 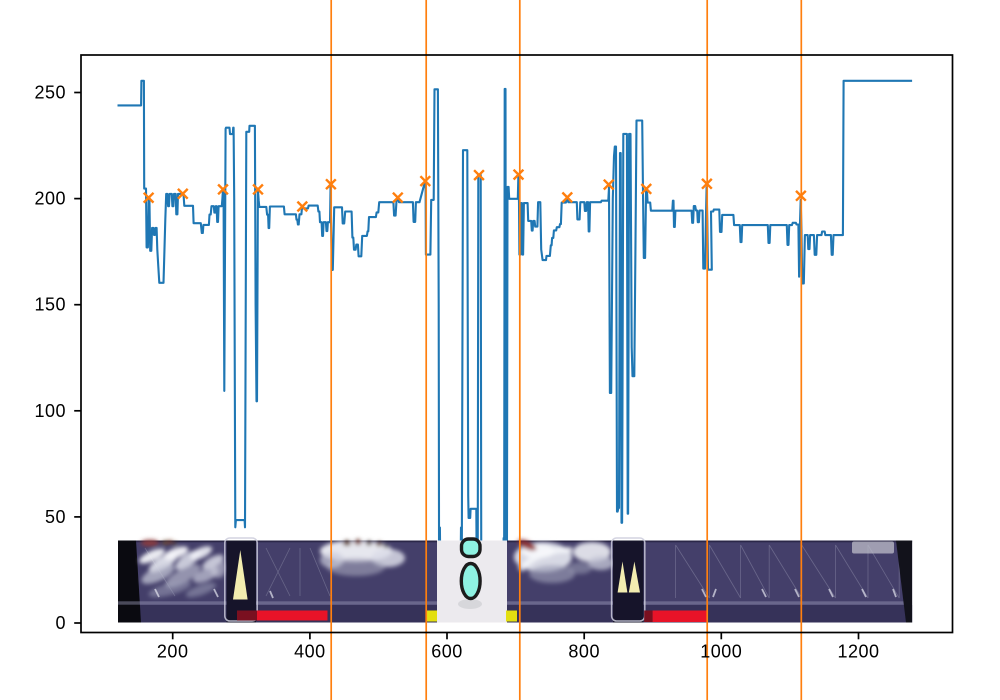 What do you see at coordinates (584, 652) in the screenshot?
I see `svg-text: 800` at bounding box center [584, 652].